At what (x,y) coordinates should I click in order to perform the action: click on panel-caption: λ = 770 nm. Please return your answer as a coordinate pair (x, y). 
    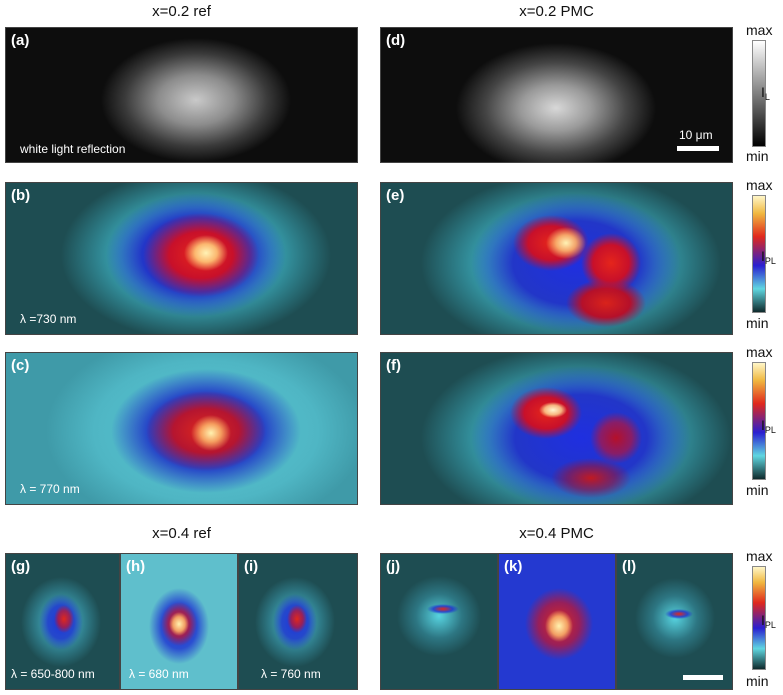
    Looking at the image, I should click on (50, 489).